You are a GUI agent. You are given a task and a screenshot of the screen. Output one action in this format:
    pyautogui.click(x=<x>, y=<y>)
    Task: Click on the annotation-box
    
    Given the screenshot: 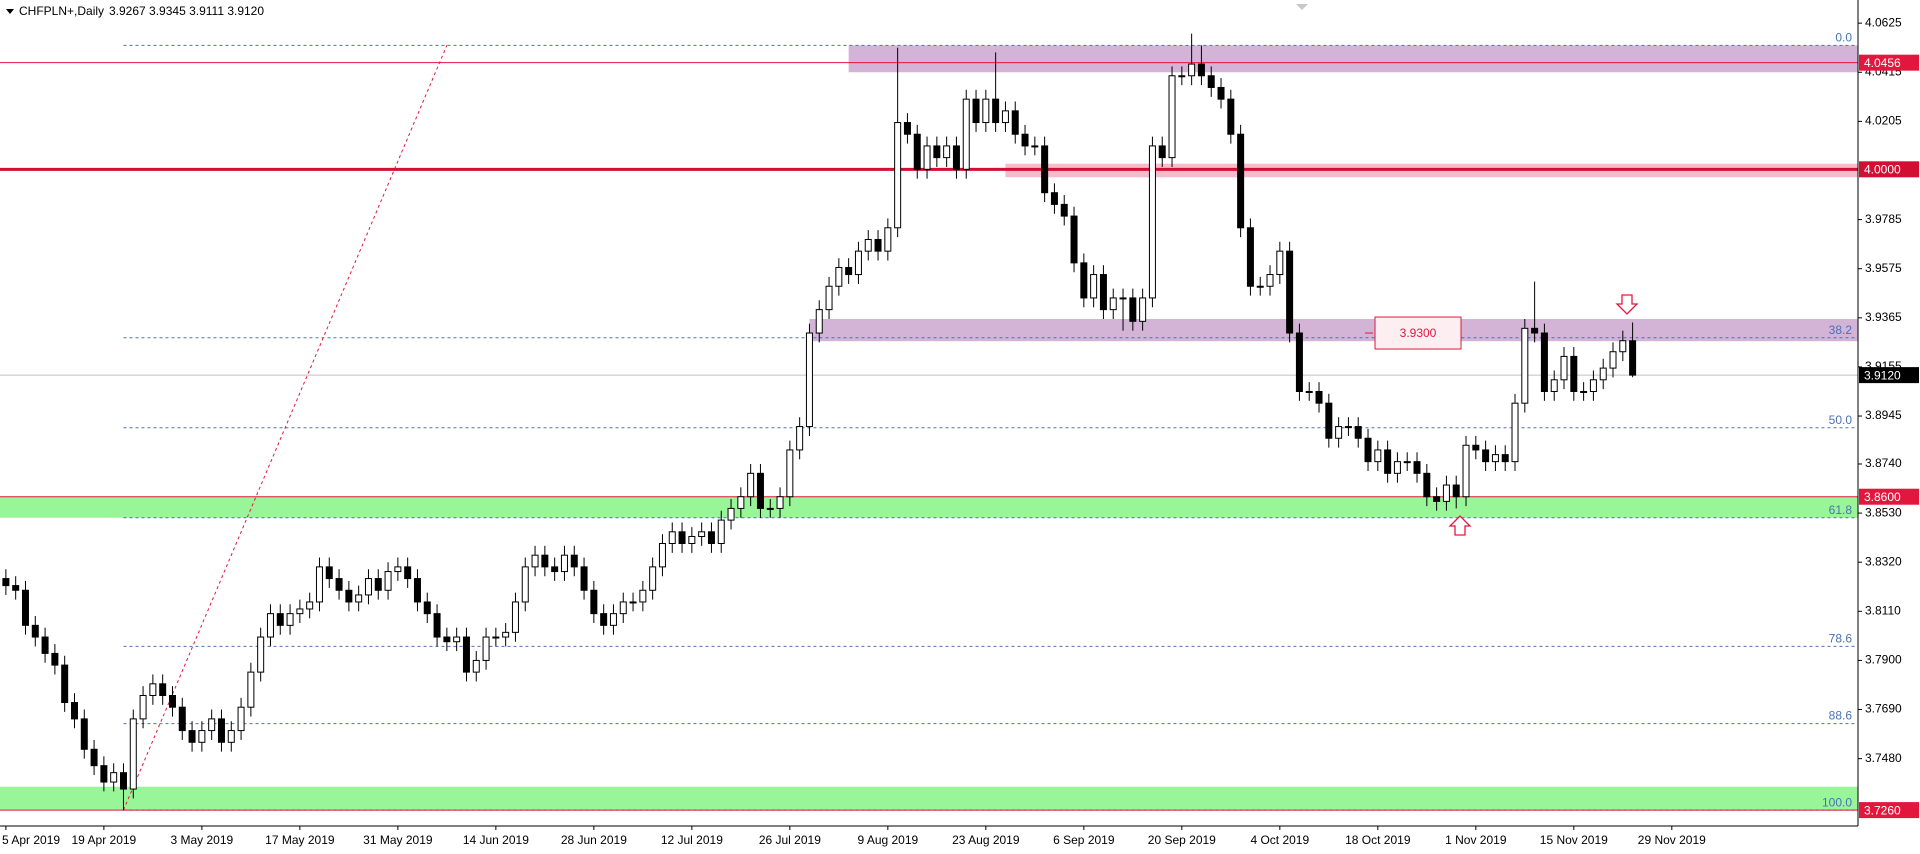 What is the action you would take?
    pyautogui.click(x=1418, y=333)
    